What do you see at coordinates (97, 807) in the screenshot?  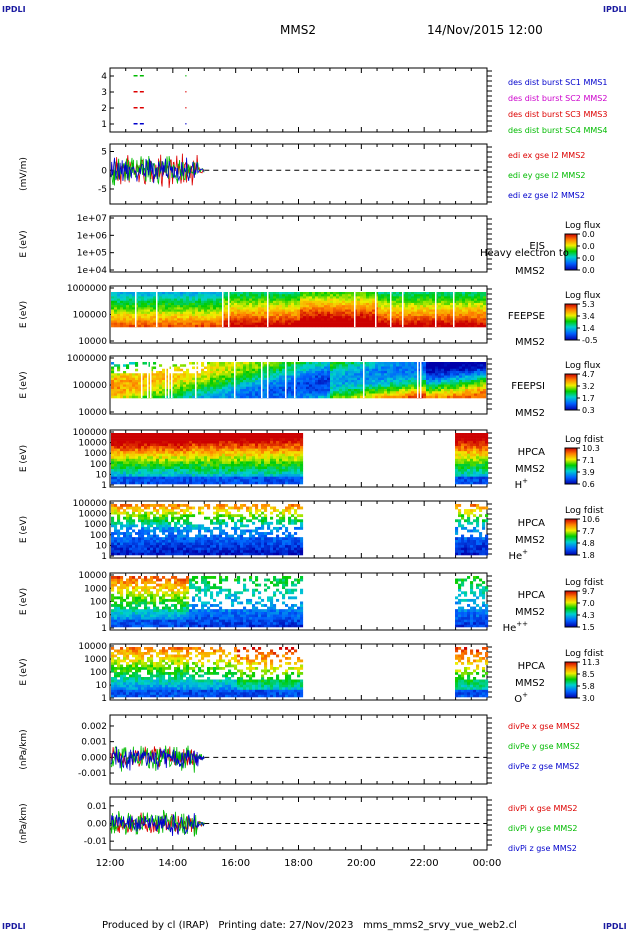 I see `panel-10-ytick-label: 0.01` at bounding box center [97, 807].